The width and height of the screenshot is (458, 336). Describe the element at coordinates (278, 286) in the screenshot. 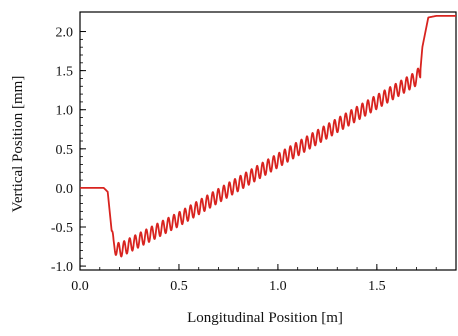

I see `x-tick-label: 1.0` at that location.